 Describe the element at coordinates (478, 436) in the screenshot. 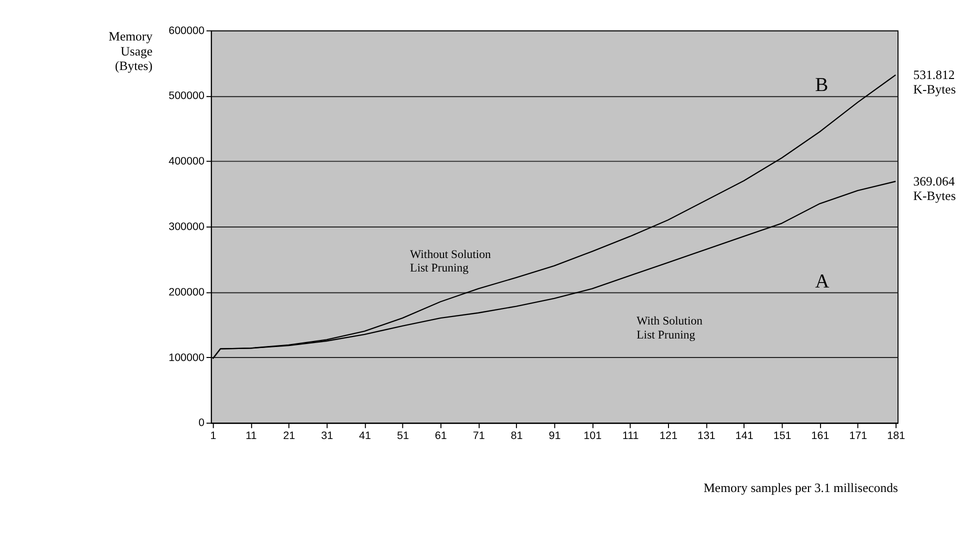

I see `x-tick-label: 71` at that location.